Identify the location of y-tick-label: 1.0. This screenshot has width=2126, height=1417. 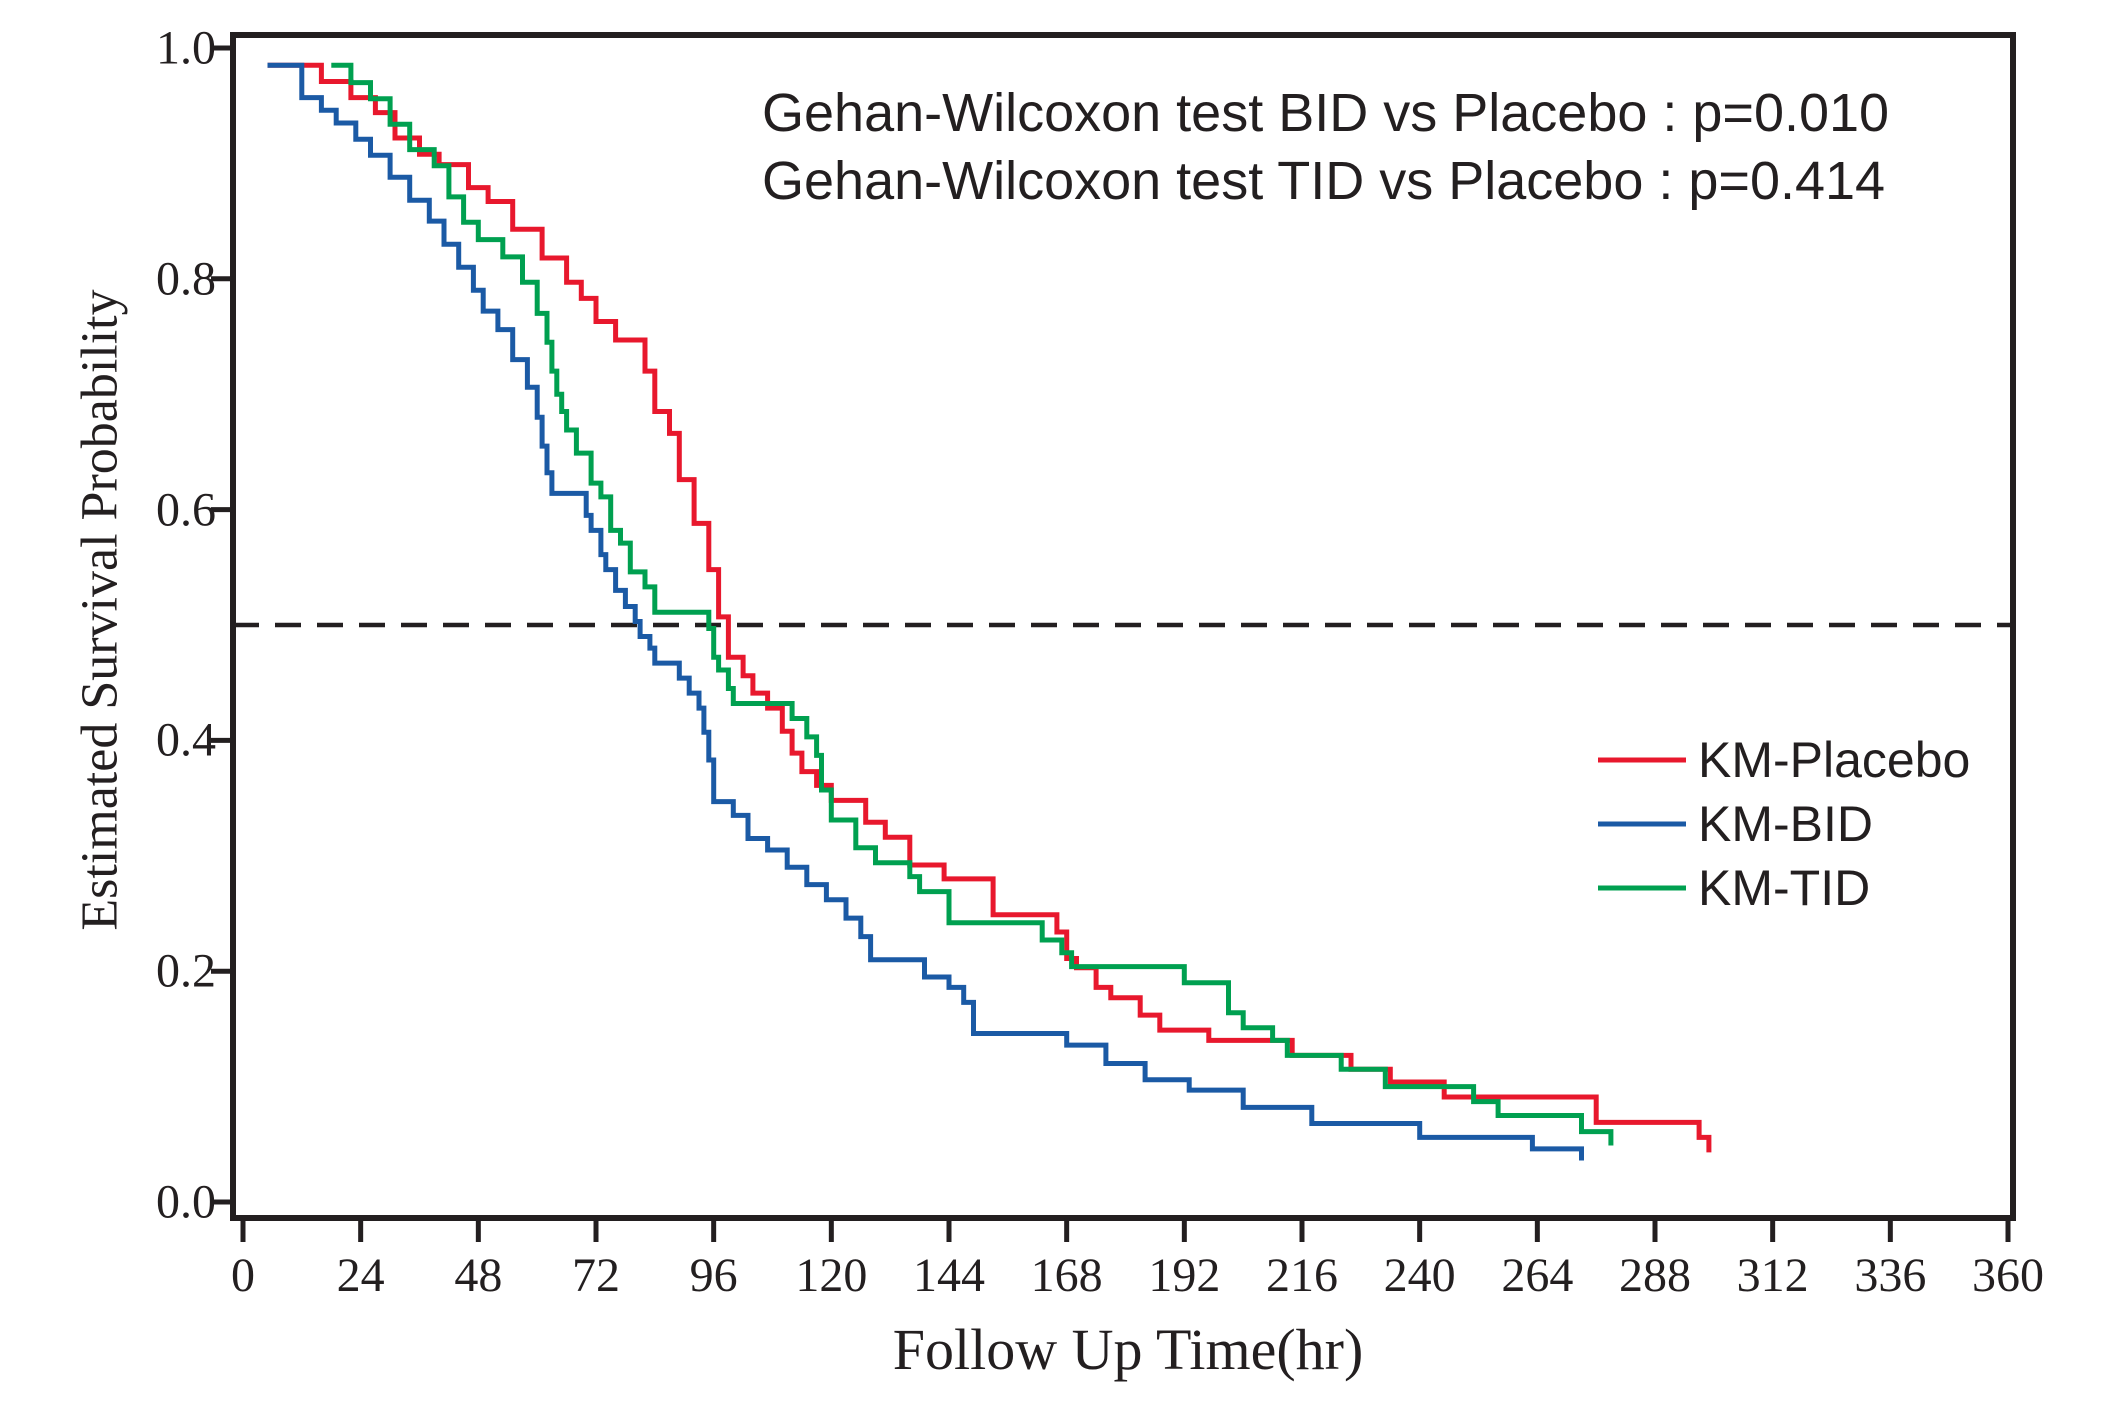
(186, 48).